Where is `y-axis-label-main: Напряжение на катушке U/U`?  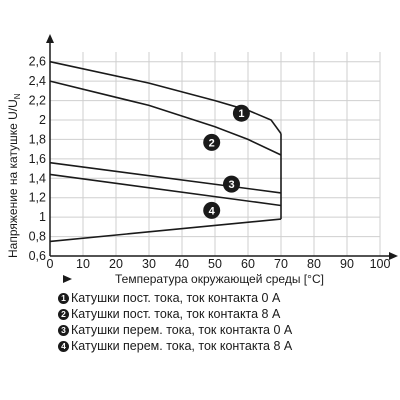
y-axis-label-main: Напряжение на катушке U/U is located at coordinates (13, 178).